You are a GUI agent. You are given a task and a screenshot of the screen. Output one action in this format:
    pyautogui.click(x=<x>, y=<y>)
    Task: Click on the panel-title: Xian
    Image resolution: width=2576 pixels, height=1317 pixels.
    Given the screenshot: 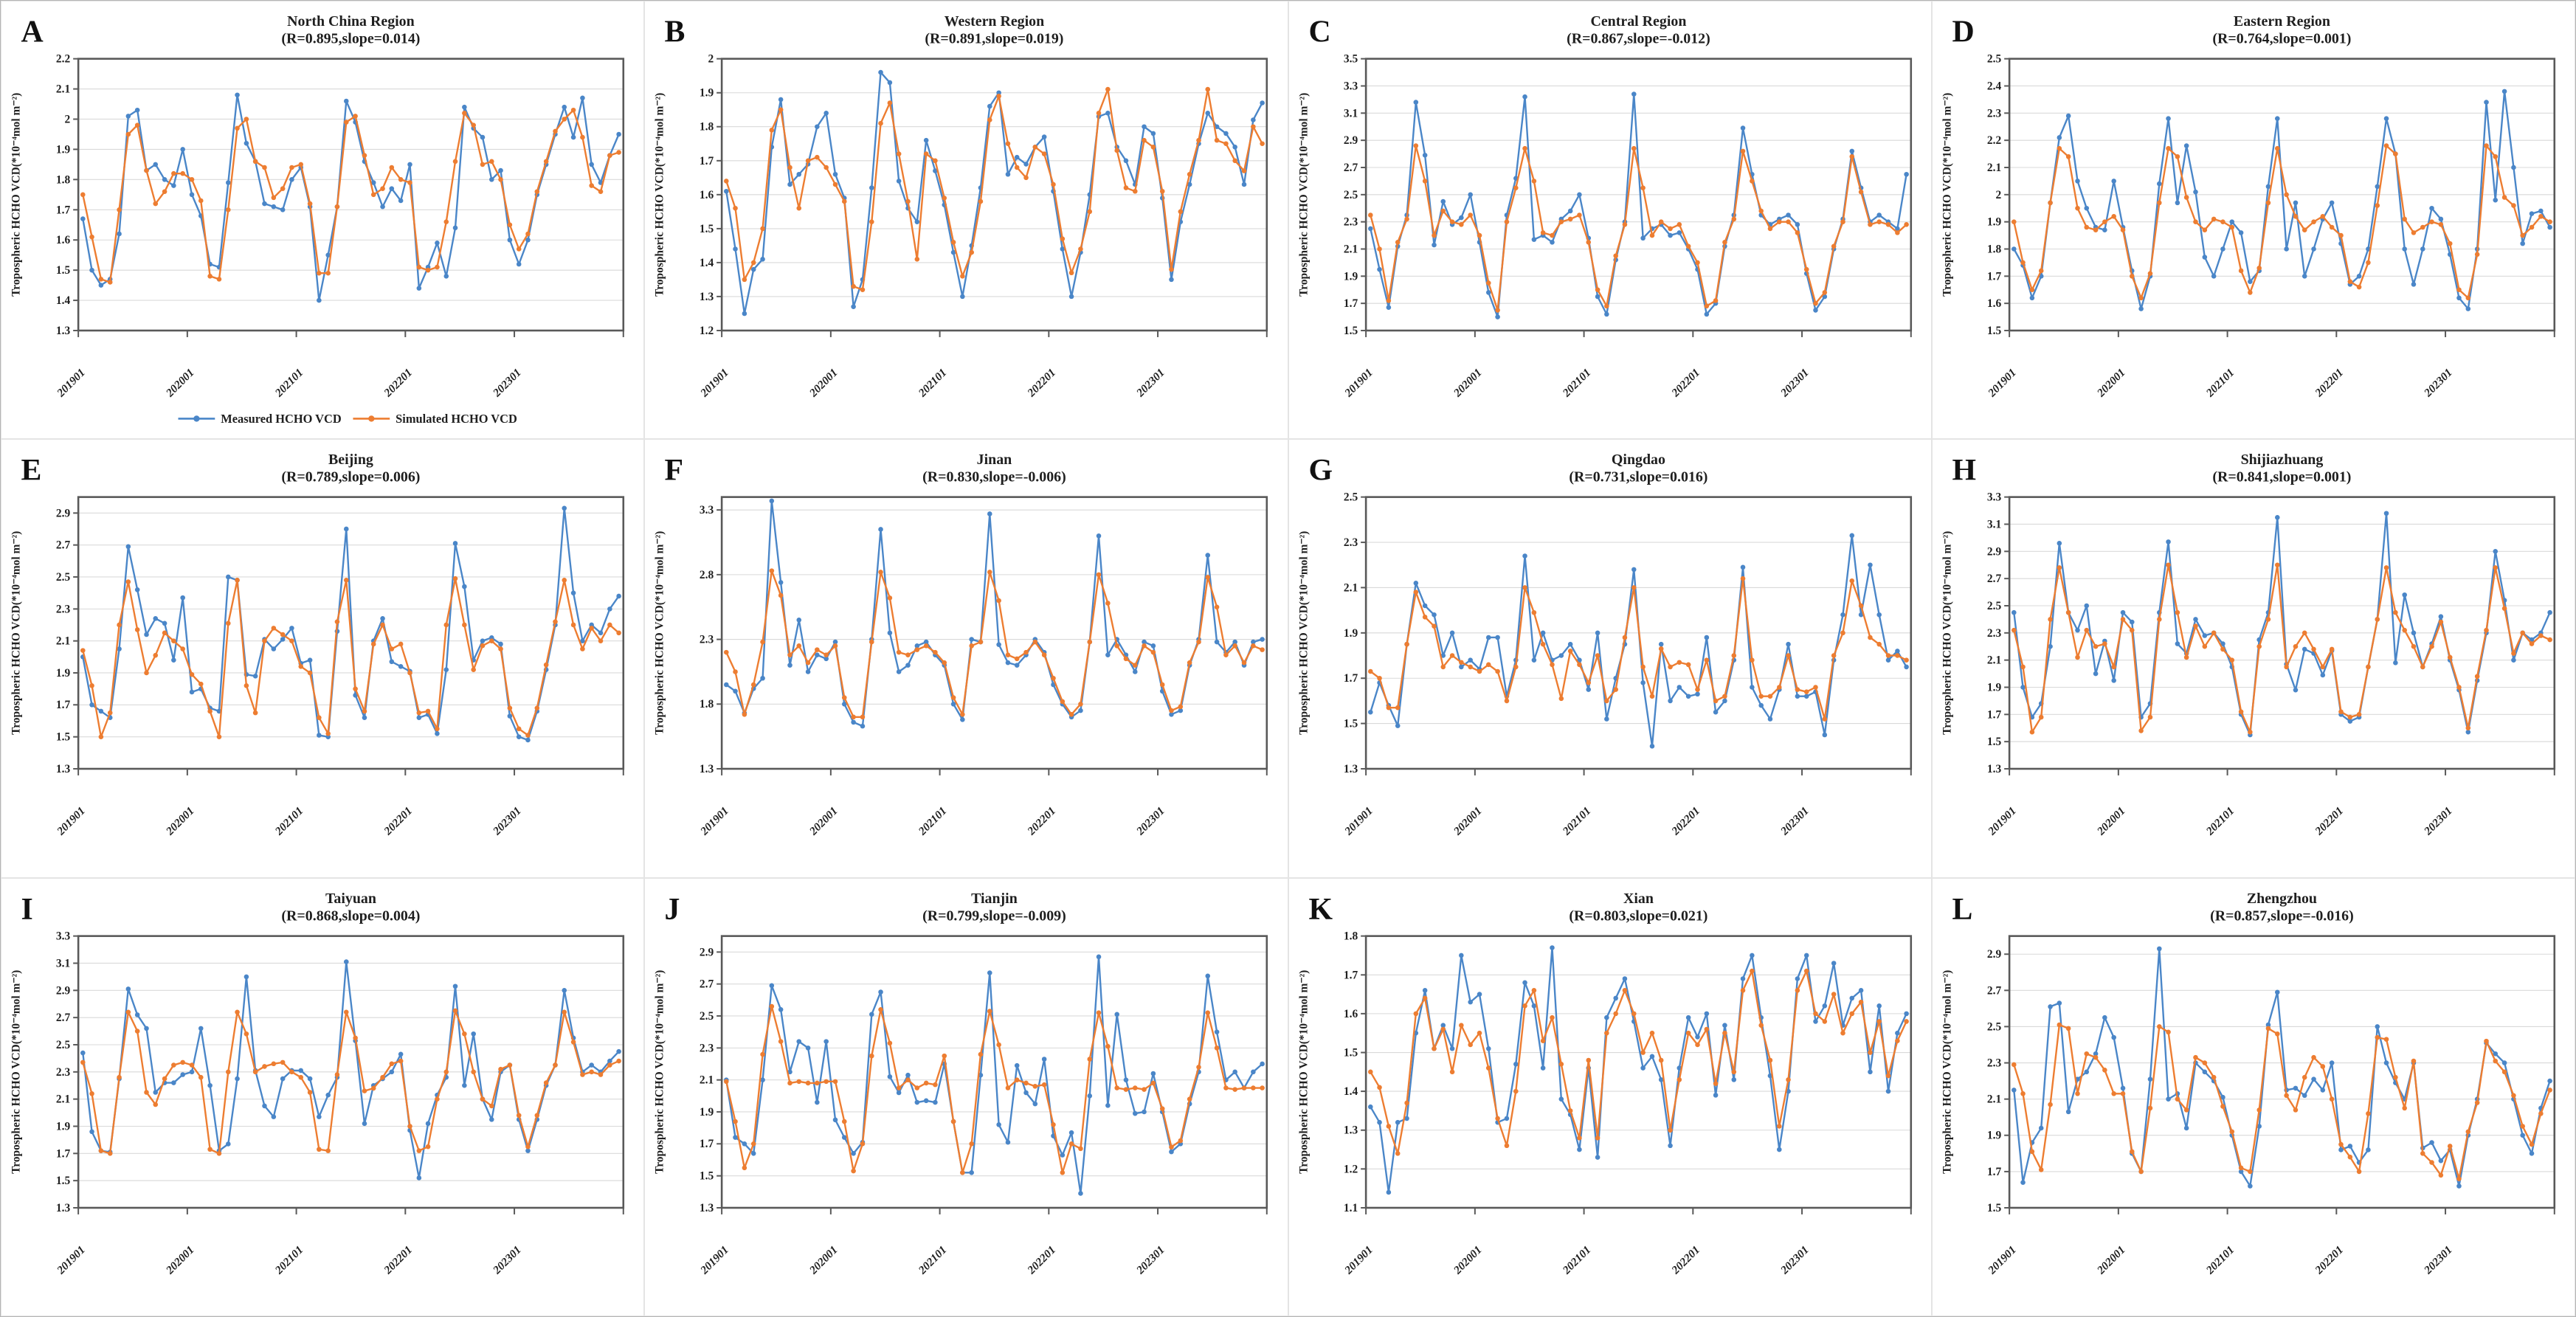 What is the action you would take?
    pyautogui.click(x=1638, y=899)
    